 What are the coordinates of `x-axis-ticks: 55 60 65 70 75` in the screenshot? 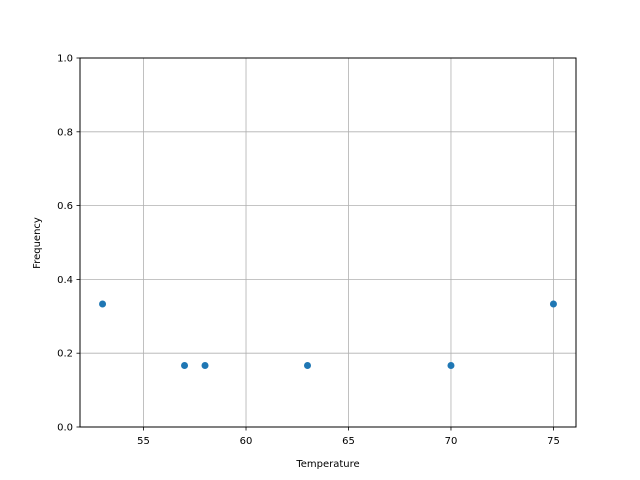 It's located at (348, 437).